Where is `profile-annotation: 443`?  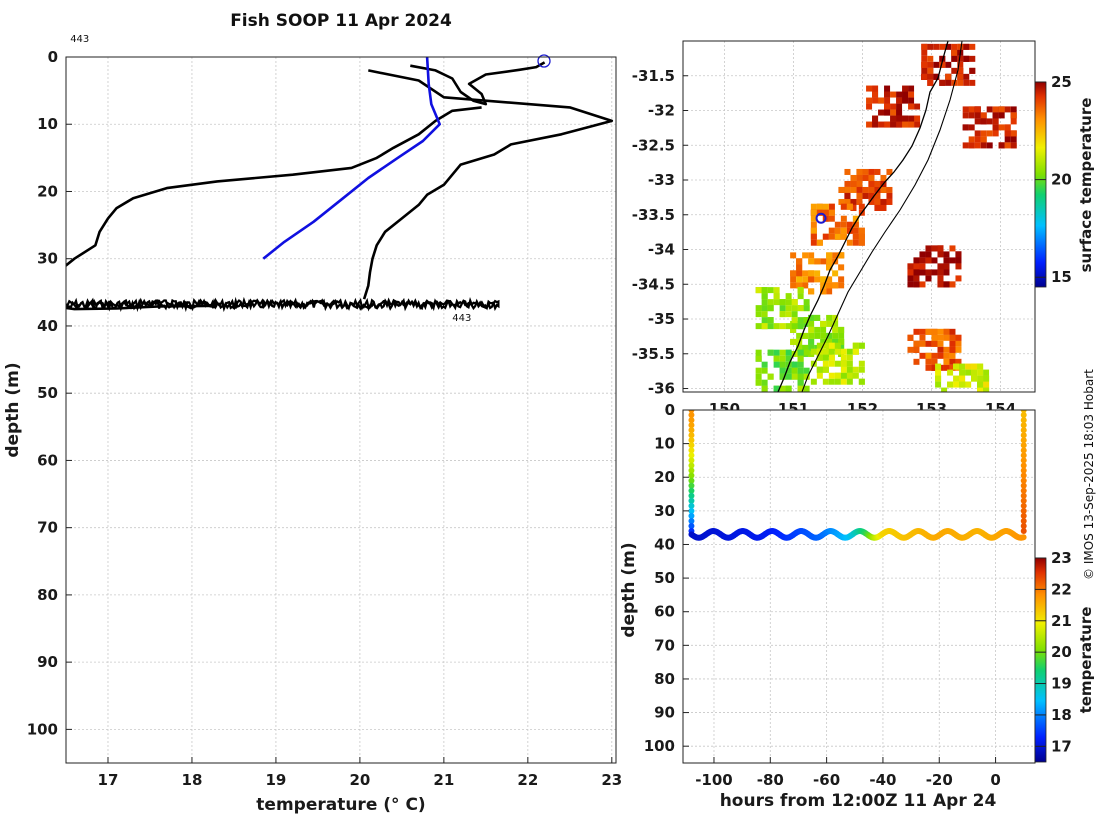 profile-annotation: 443 is located at coordinates (461, 318).